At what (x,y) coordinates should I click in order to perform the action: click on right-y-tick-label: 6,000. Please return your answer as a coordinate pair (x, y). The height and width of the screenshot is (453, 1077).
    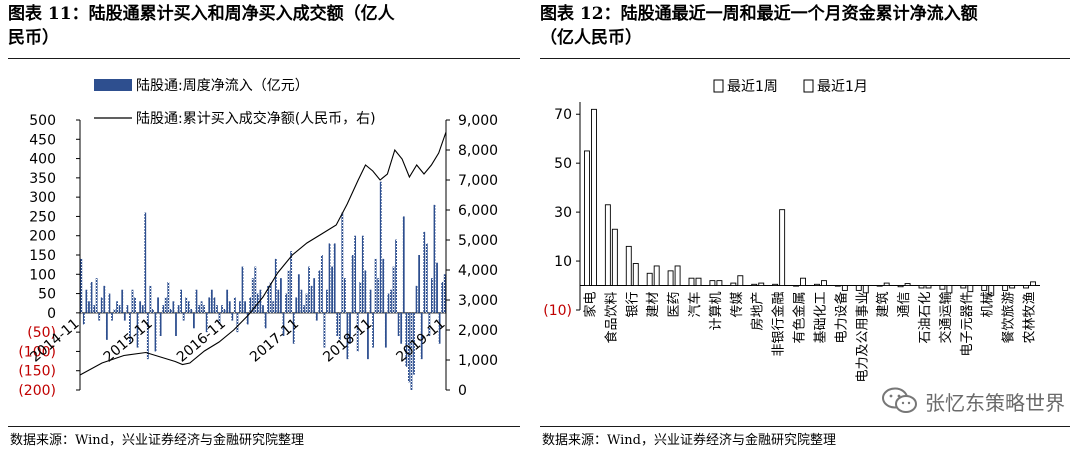
    Looking at the image, I should click on (478, 211).